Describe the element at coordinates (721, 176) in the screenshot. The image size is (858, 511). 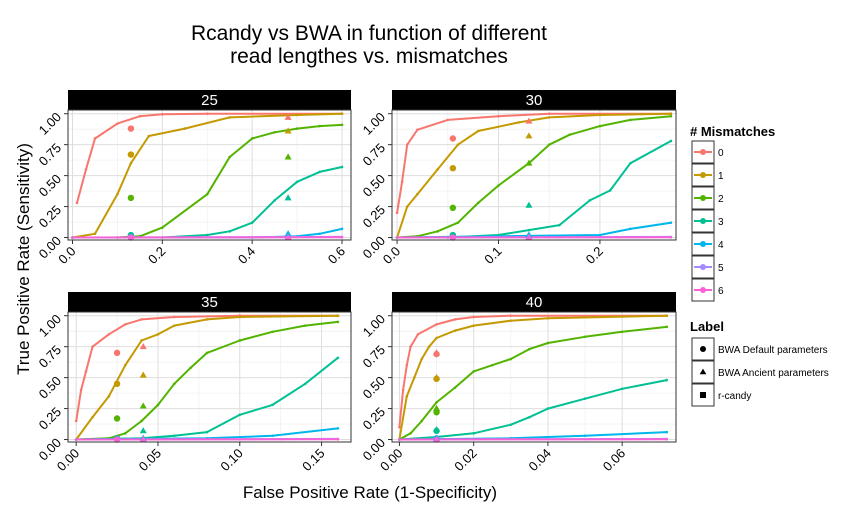
I see `legend-mismatch-label: 1` at that location.